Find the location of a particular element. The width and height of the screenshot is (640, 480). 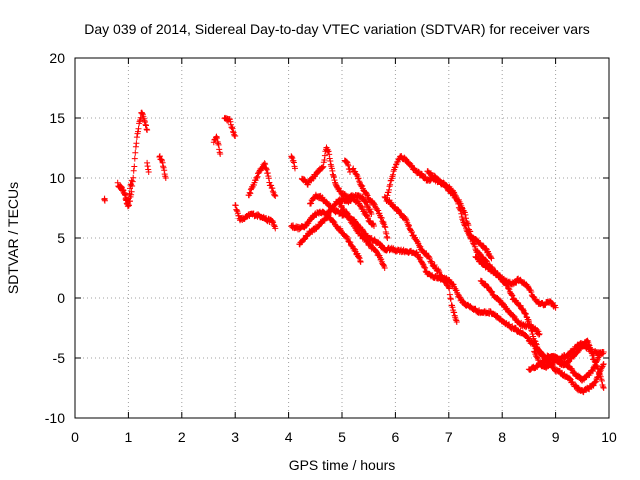

x-tick-label: 10 is located at coordinates (609, 437).